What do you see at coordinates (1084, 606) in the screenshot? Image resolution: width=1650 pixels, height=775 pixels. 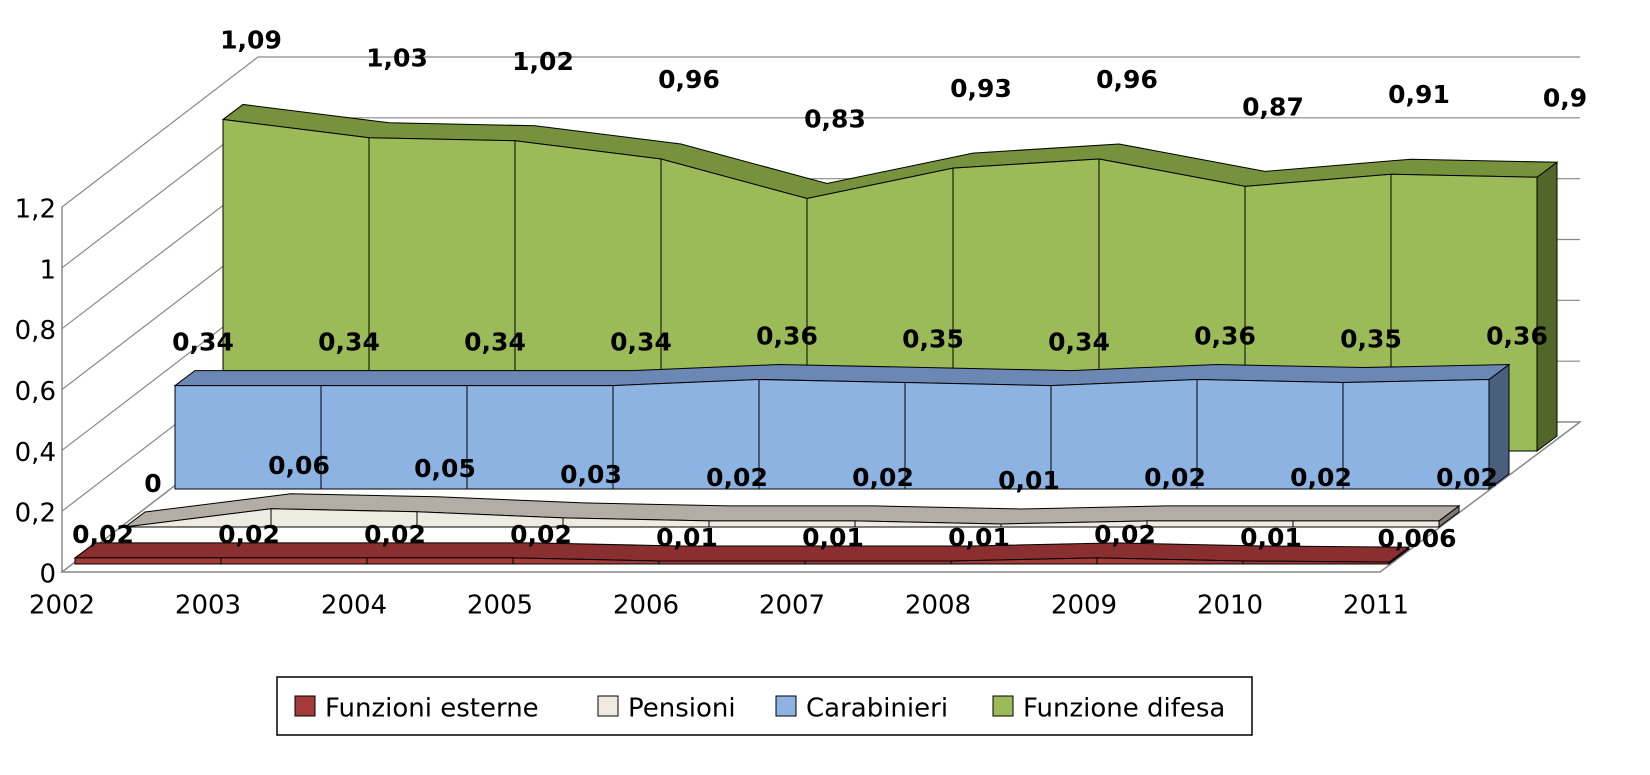 I see `x-tick-label: 2009` at bounding box center [1084, 606].